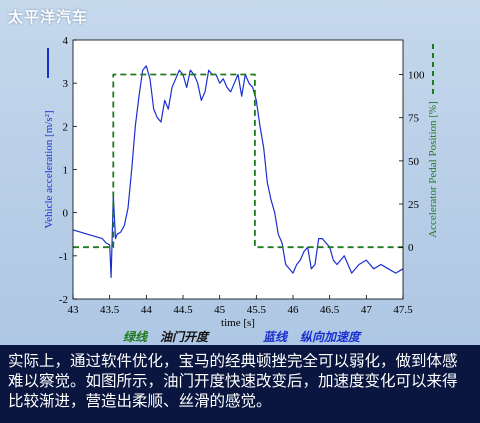 Image resolution: width=480 pixels, height=423 pixels. Describe the element at coordinates (411, 248) in the screenshot. I see `y-tick-label-right: 0` at that location.